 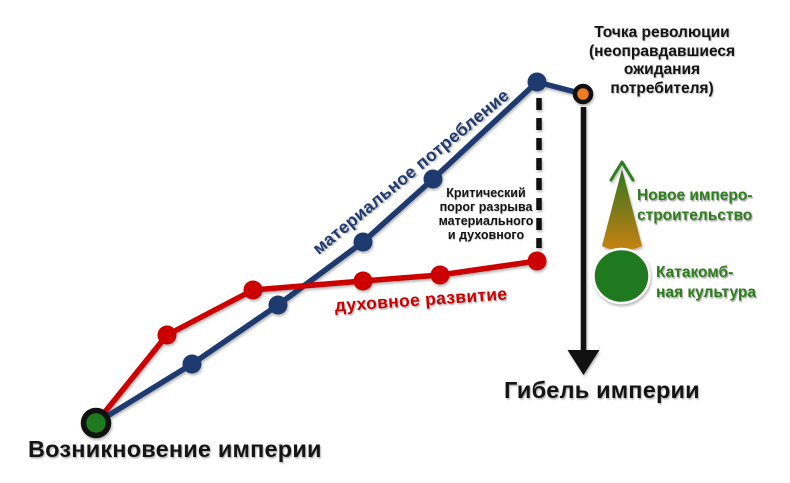 I want to click on death-arrow-head, so click(x=583, y=362).